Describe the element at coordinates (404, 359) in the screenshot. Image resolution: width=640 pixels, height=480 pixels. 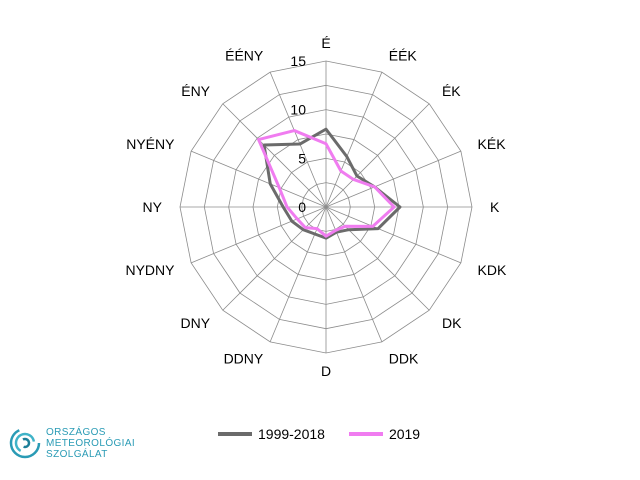
I see `direction-label: DDK` at that location.